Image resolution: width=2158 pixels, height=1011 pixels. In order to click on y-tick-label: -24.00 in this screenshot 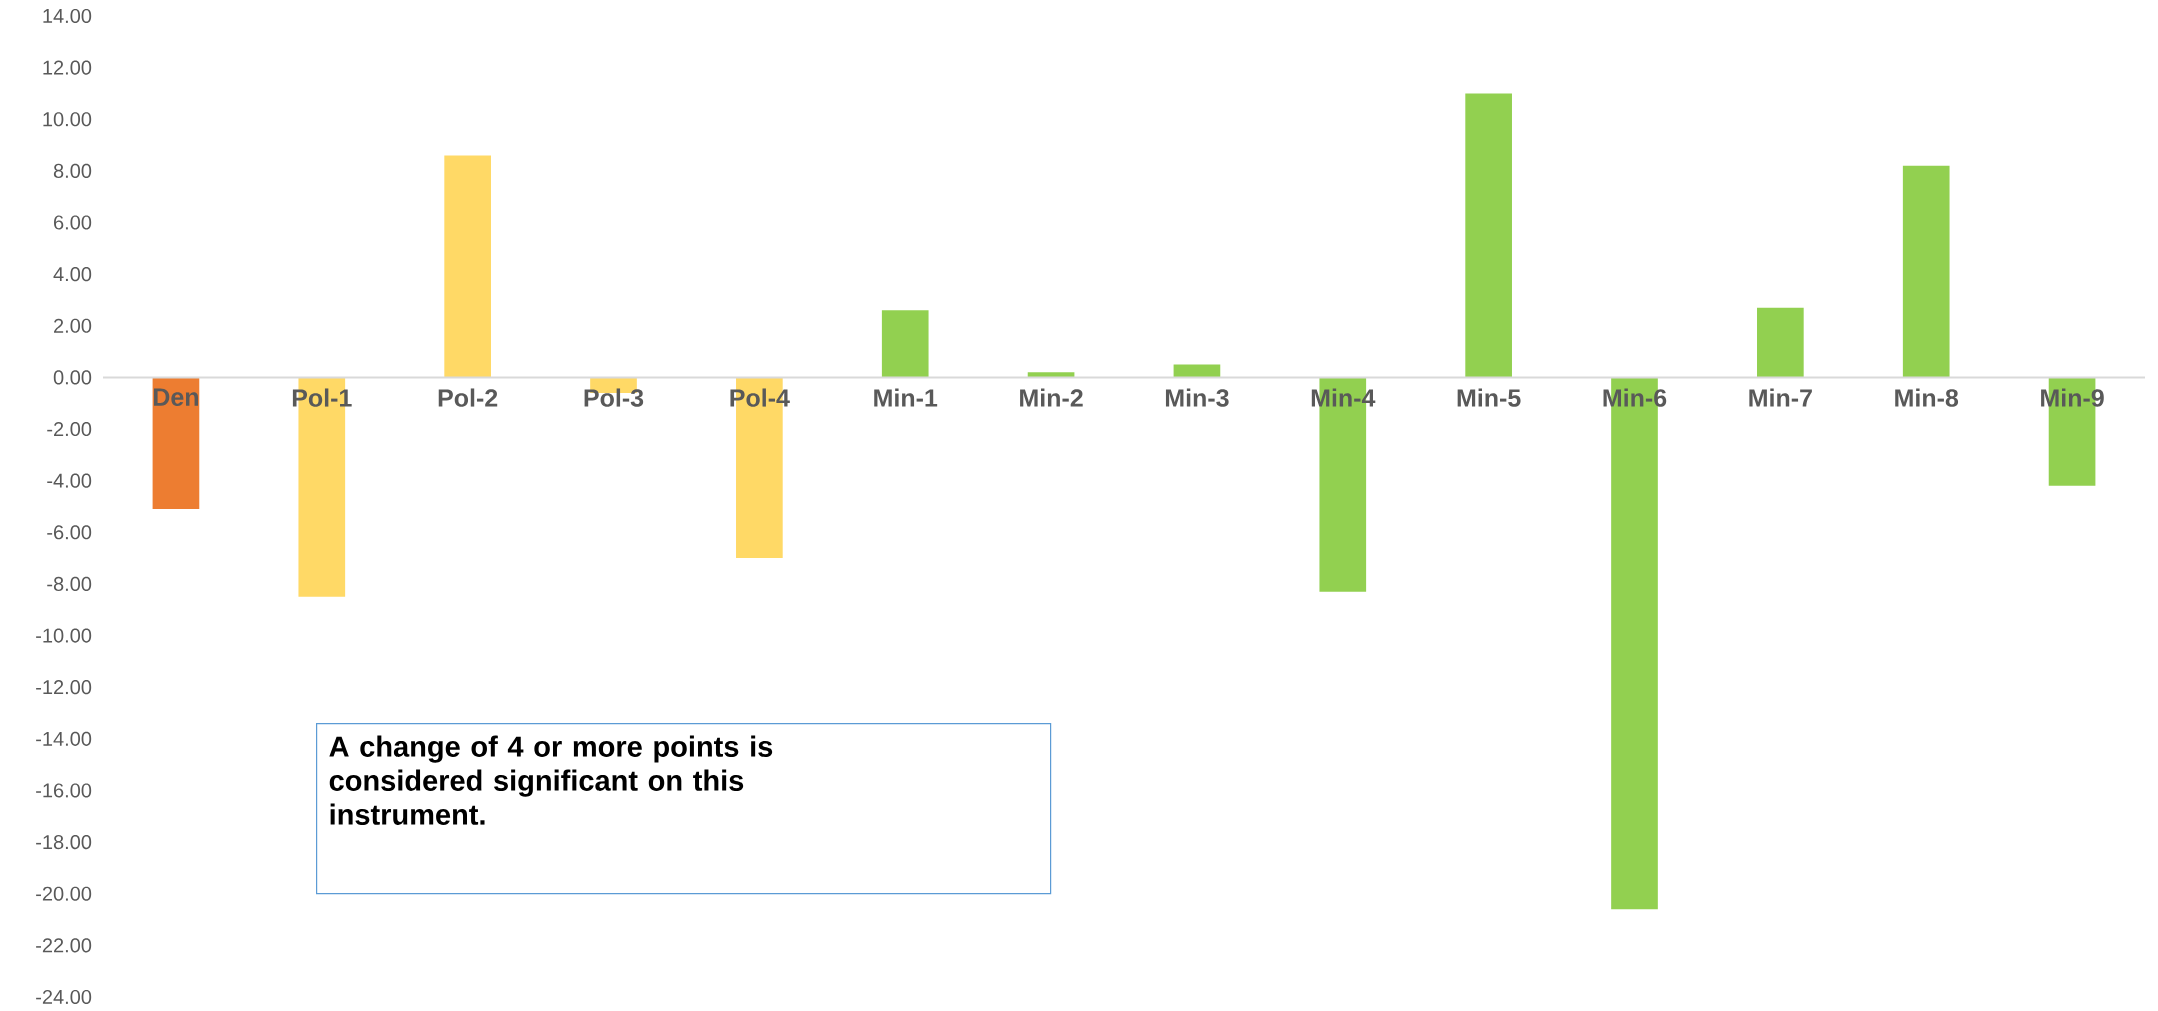, I will do `click(64, 997)`.